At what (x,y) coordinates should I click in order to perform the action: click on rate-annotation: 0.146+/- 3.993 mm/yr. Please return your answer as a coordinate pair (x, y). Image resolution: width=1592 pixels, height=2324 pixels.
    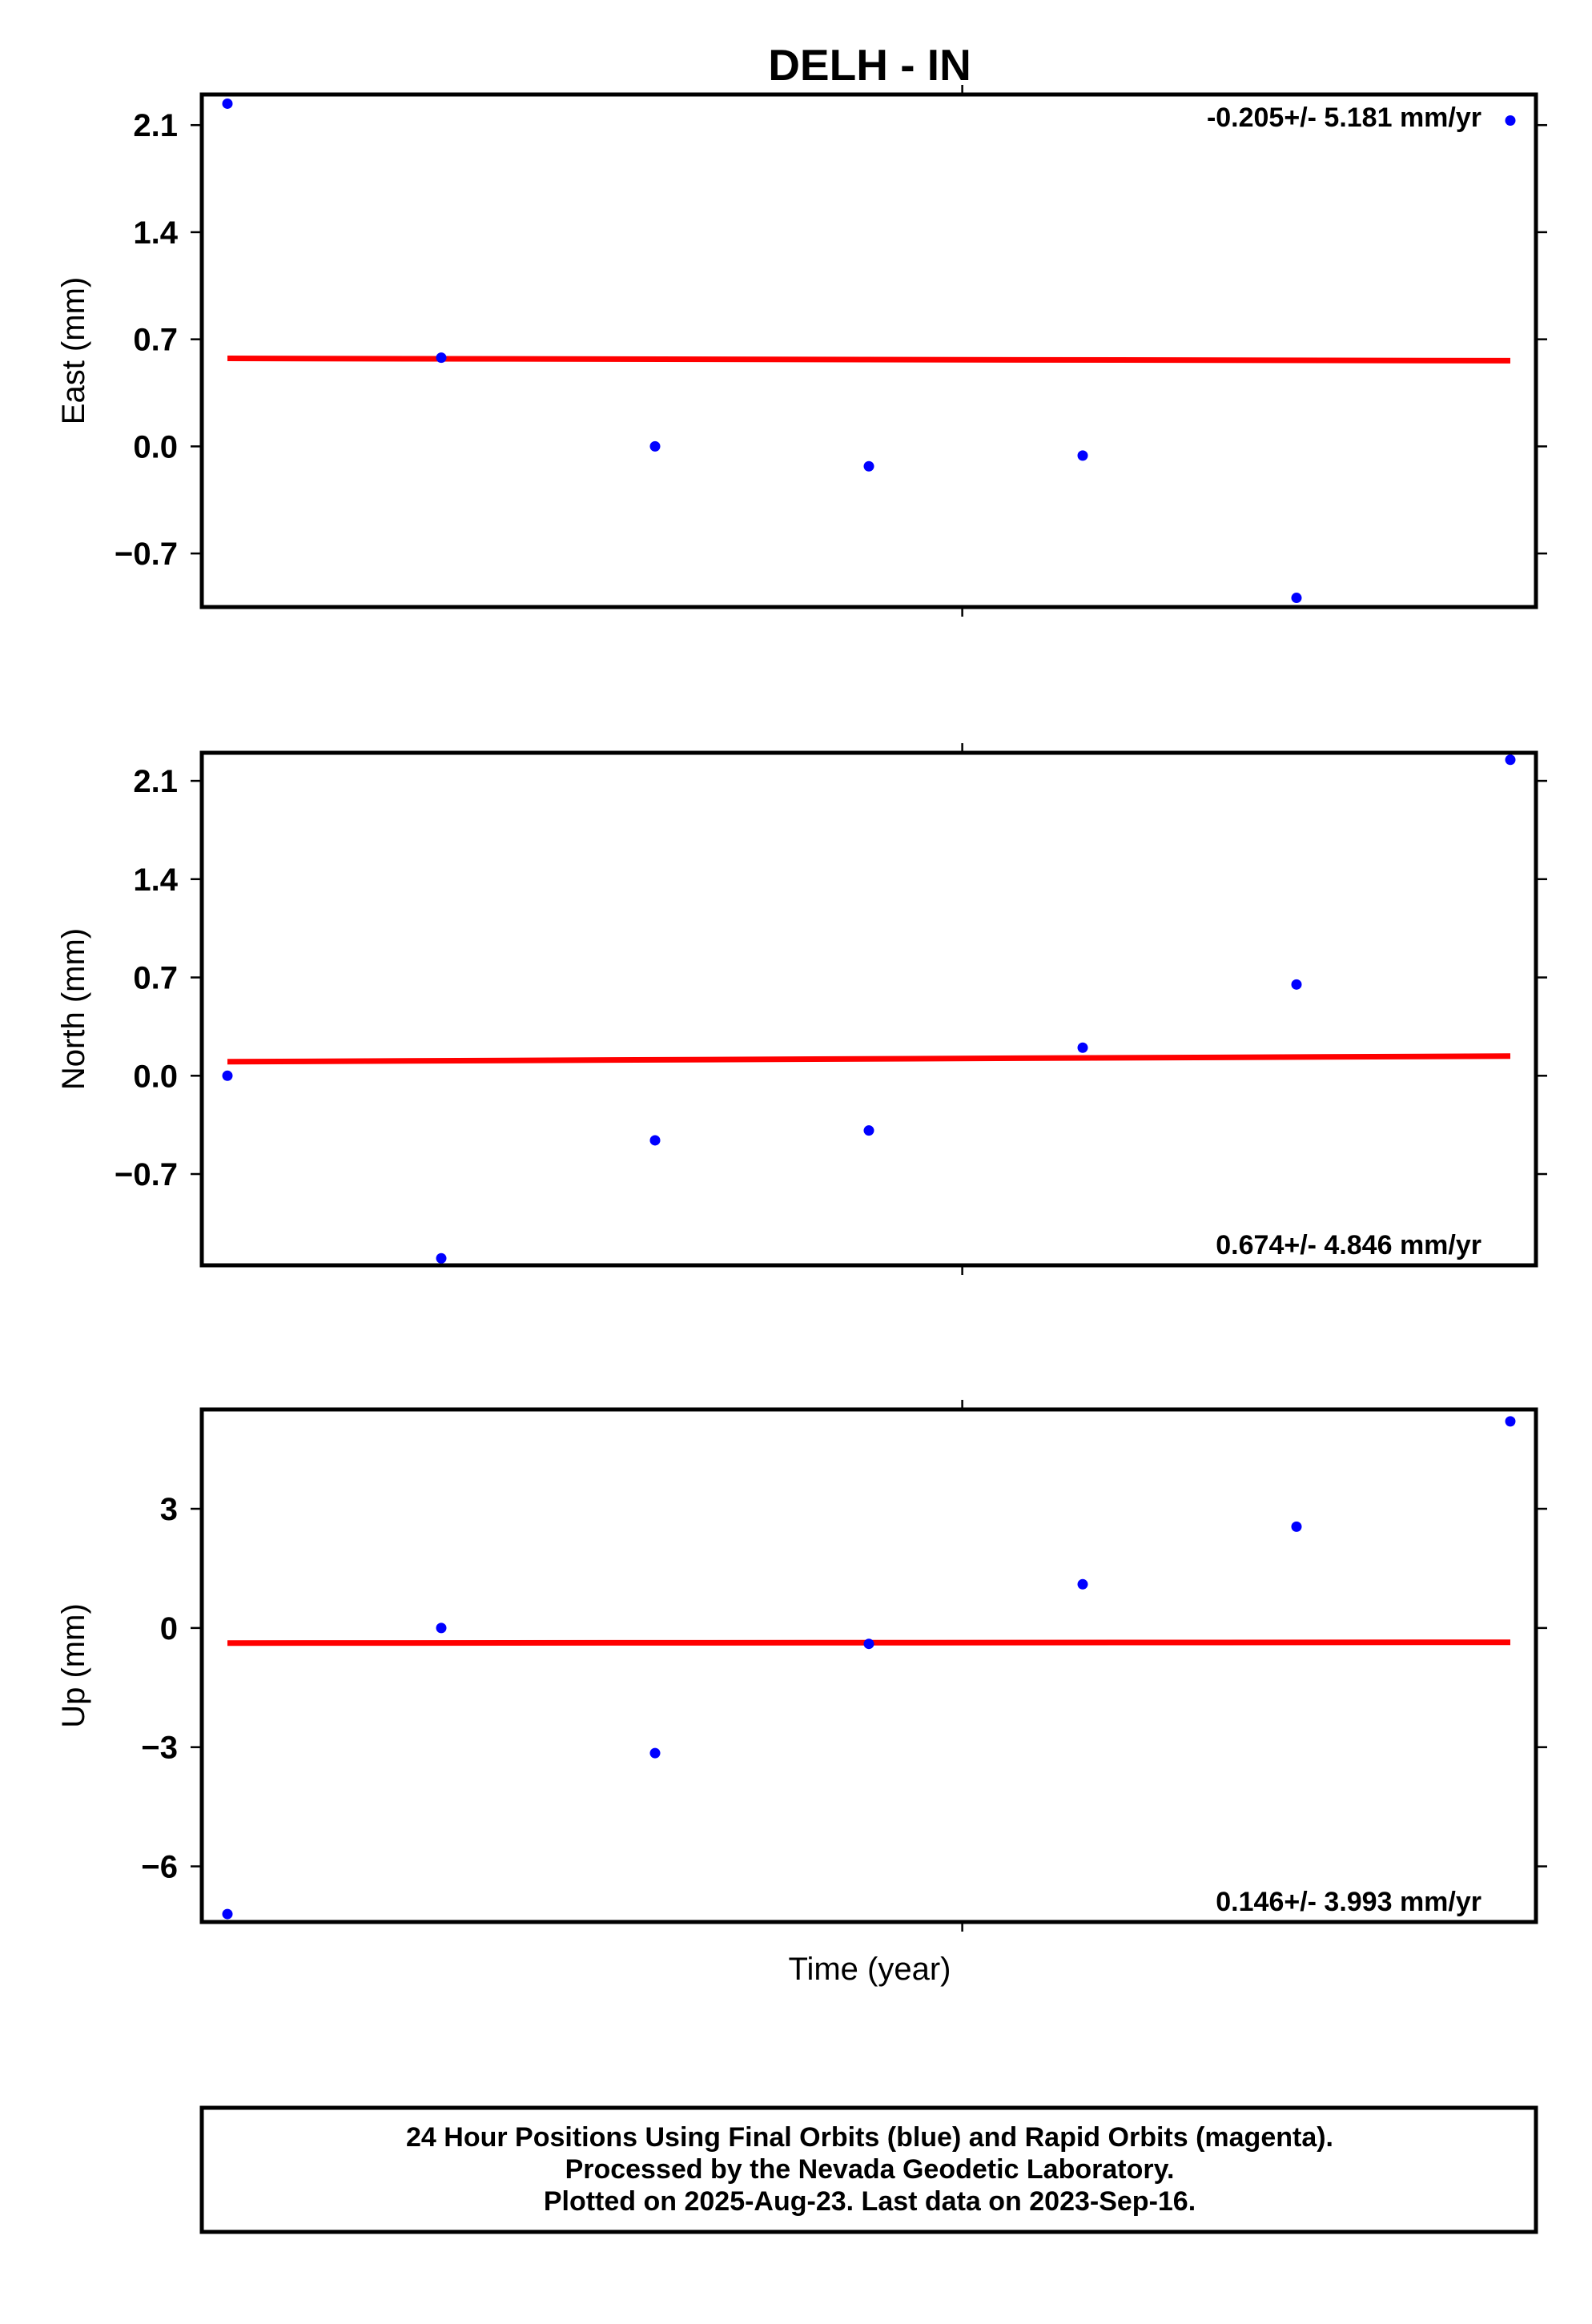
    Looking at the image, I should click on (1348, 1902).